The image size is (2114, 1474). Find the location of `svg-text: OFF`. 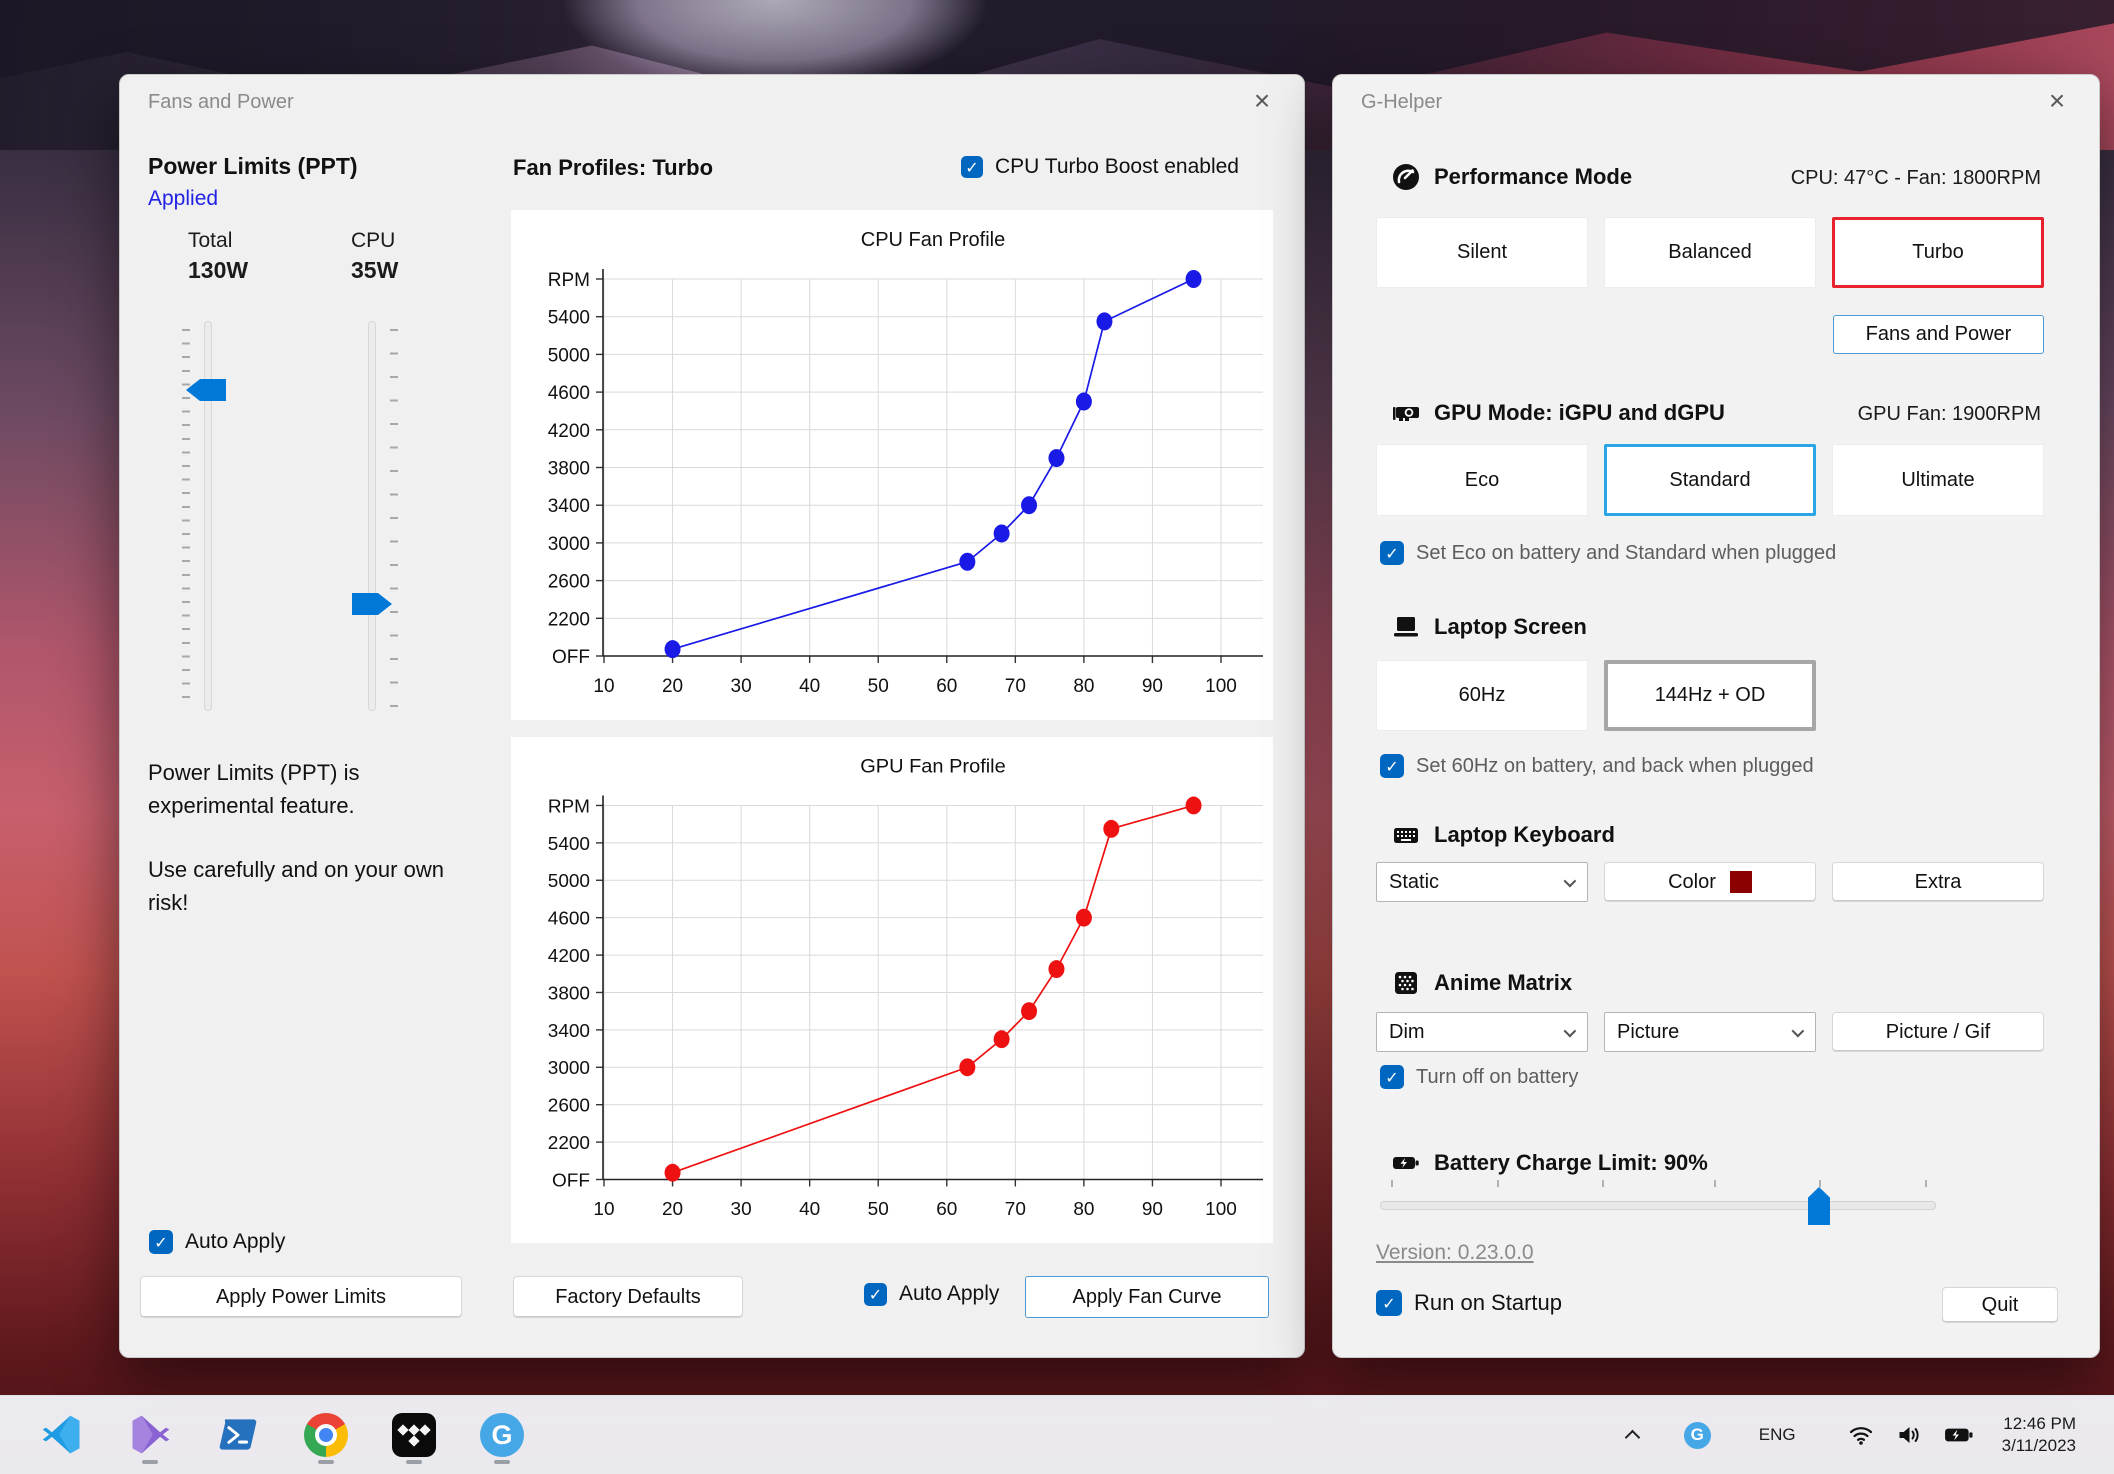

svg-text: OFF is located at coordinates (571, 657).